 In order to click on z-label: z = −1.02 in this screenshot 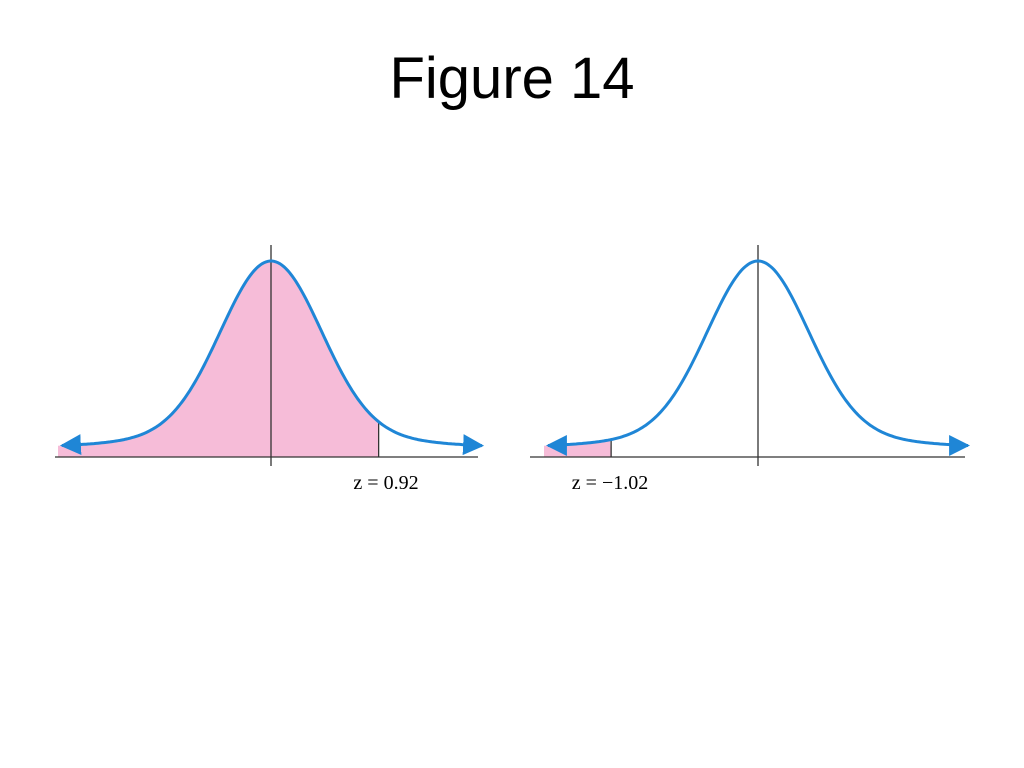, I will do `click(610, 483)`.